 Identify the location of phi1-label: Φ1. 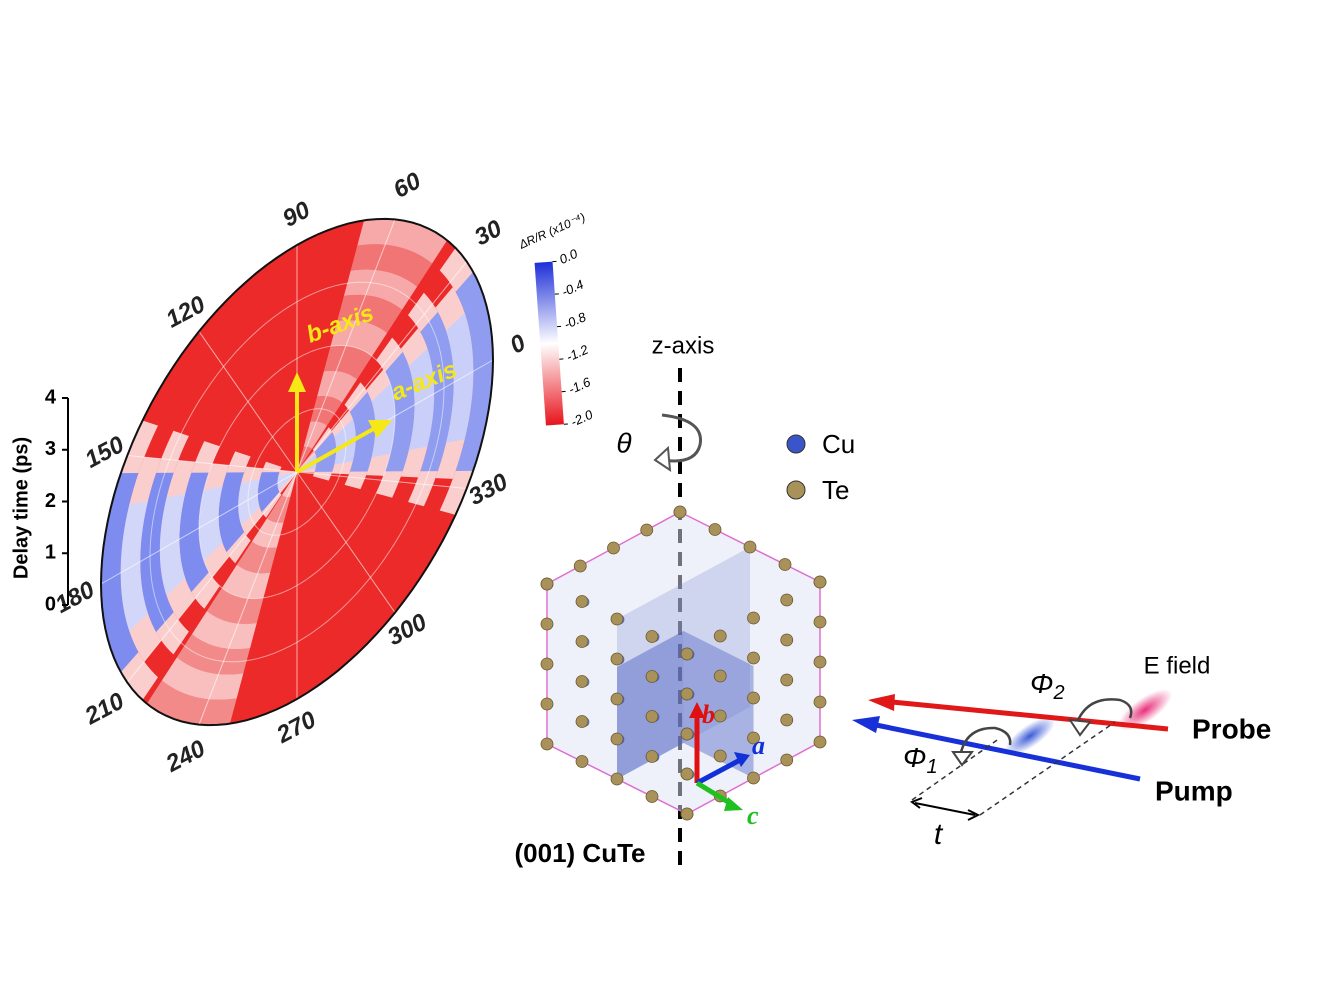
(920, 760).